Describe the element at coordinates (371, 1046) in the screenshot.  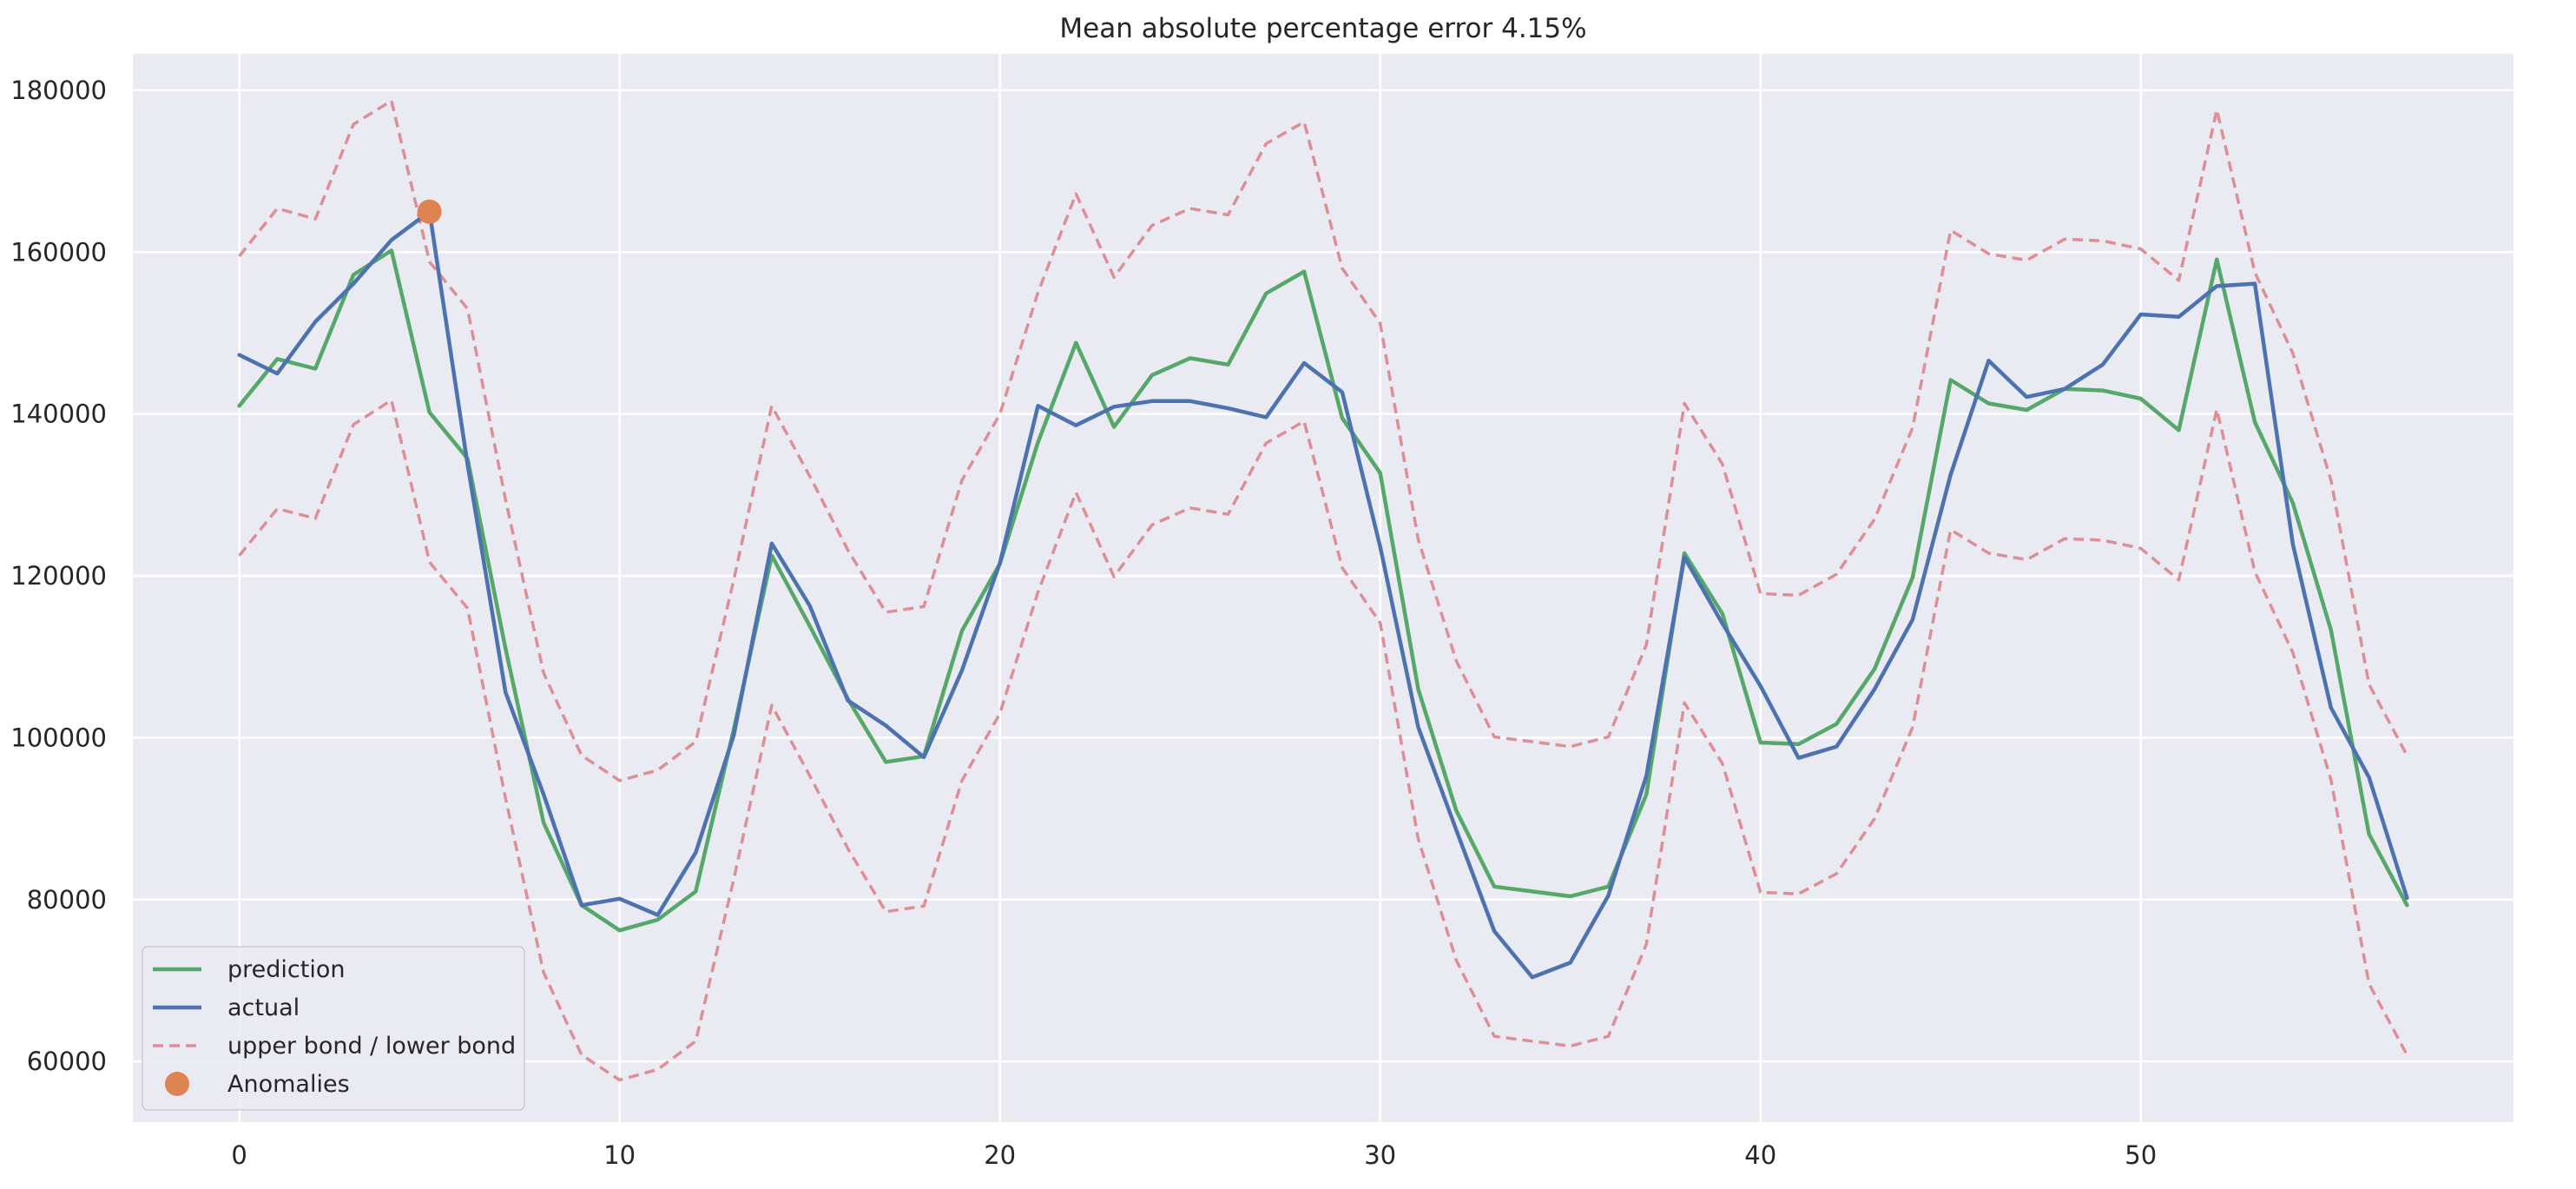
I see `legend-label-bounds: upper bond / lower bond` at that location.